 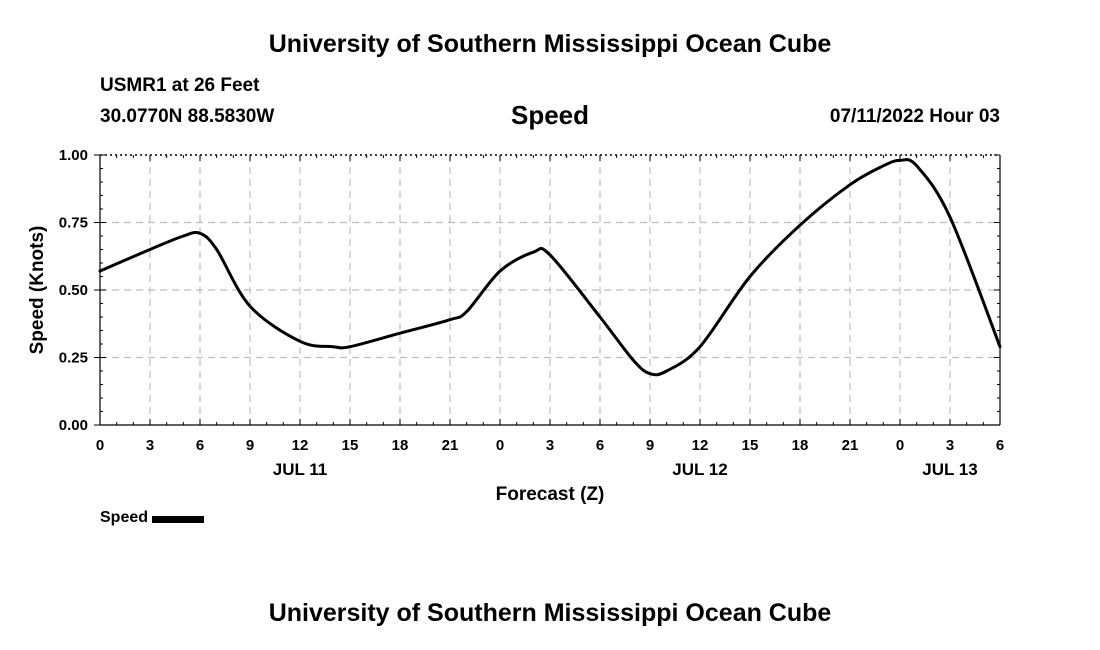 What do you see at coordinates (500, 445) in the screenshot?
I see `x-tick-label-8: 0` at bounding box center [500, 445].